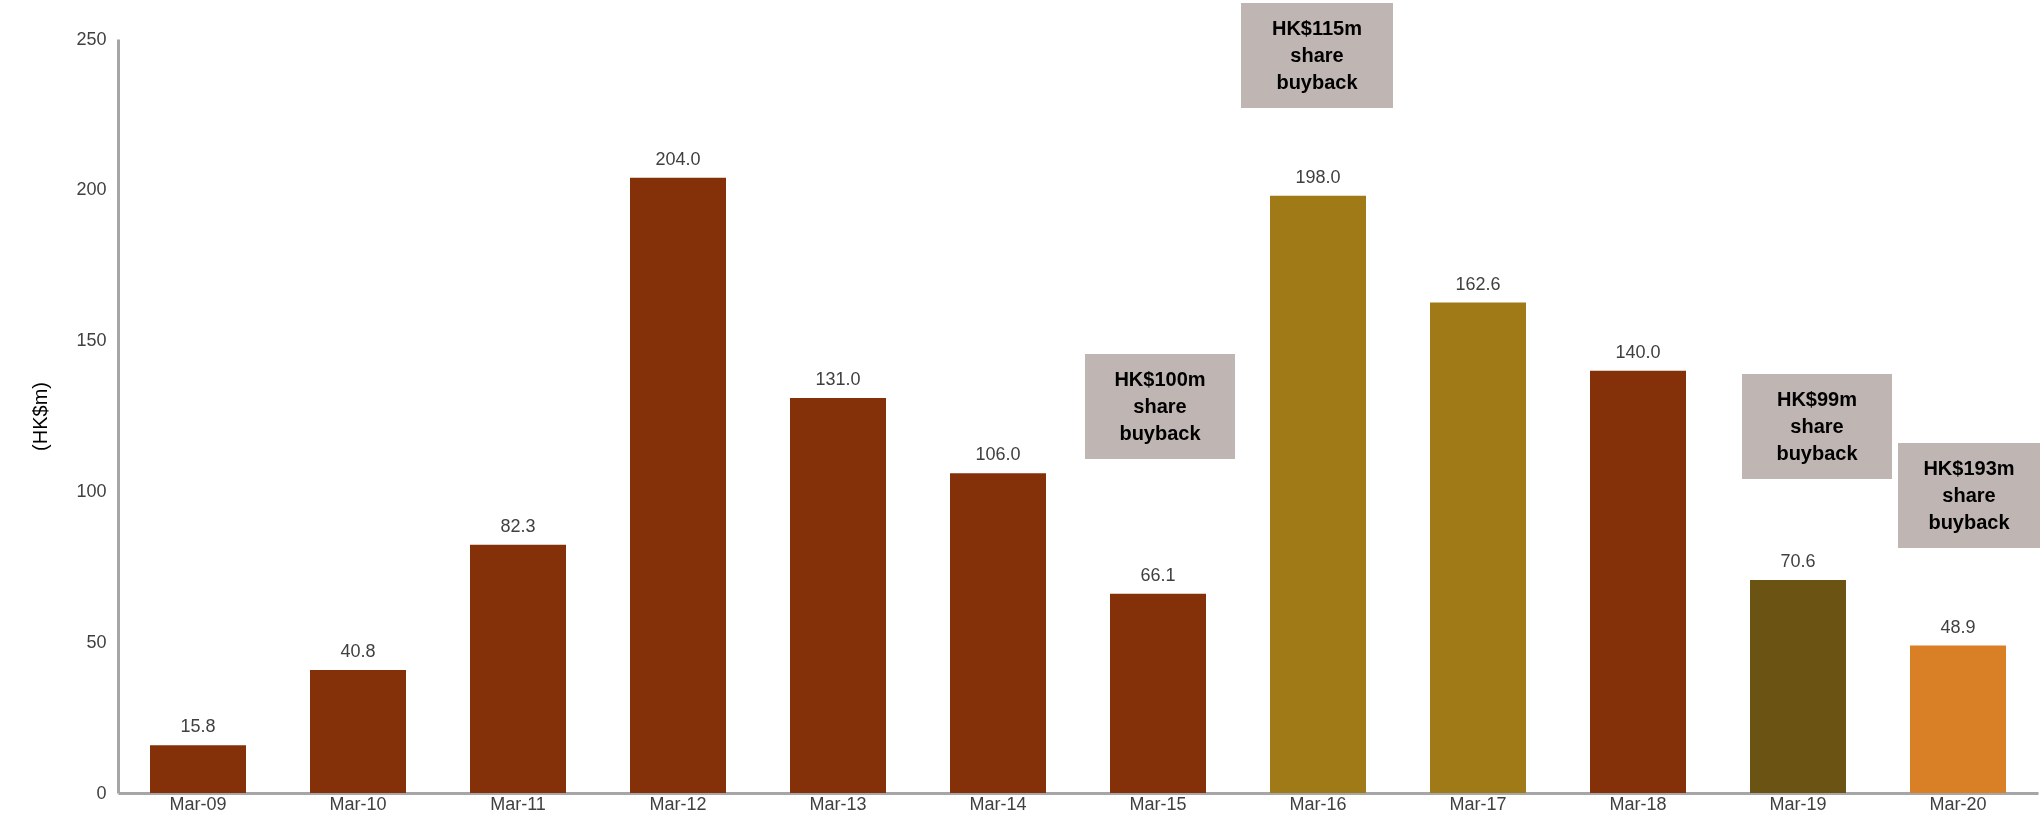  I want to click on y-tick-label: 150, so click(91, 340).